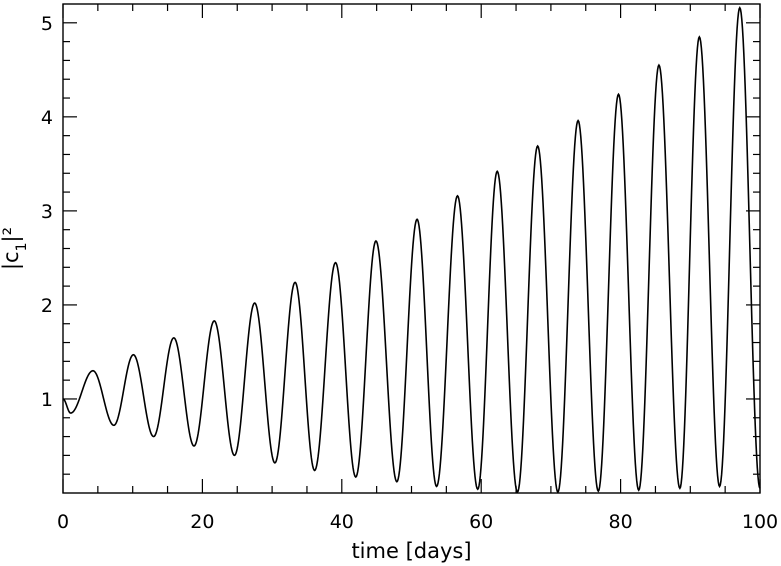 Image resolution: width=781 pixels, height=566 pixels. What do you see at coordinates (63, 522) in the screenshot?
I see `x-tick-label: 0` at bounding box center [63, 522].